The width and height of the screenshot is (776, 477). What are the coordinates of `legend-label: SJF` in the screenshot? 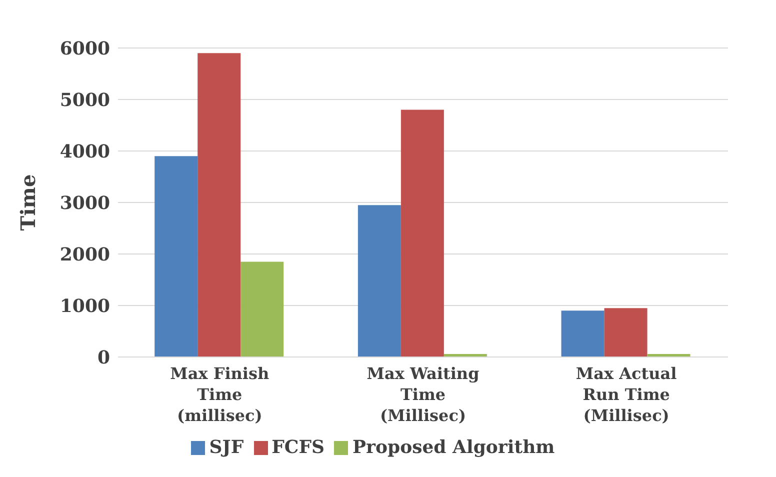 It's located at (226, 447).